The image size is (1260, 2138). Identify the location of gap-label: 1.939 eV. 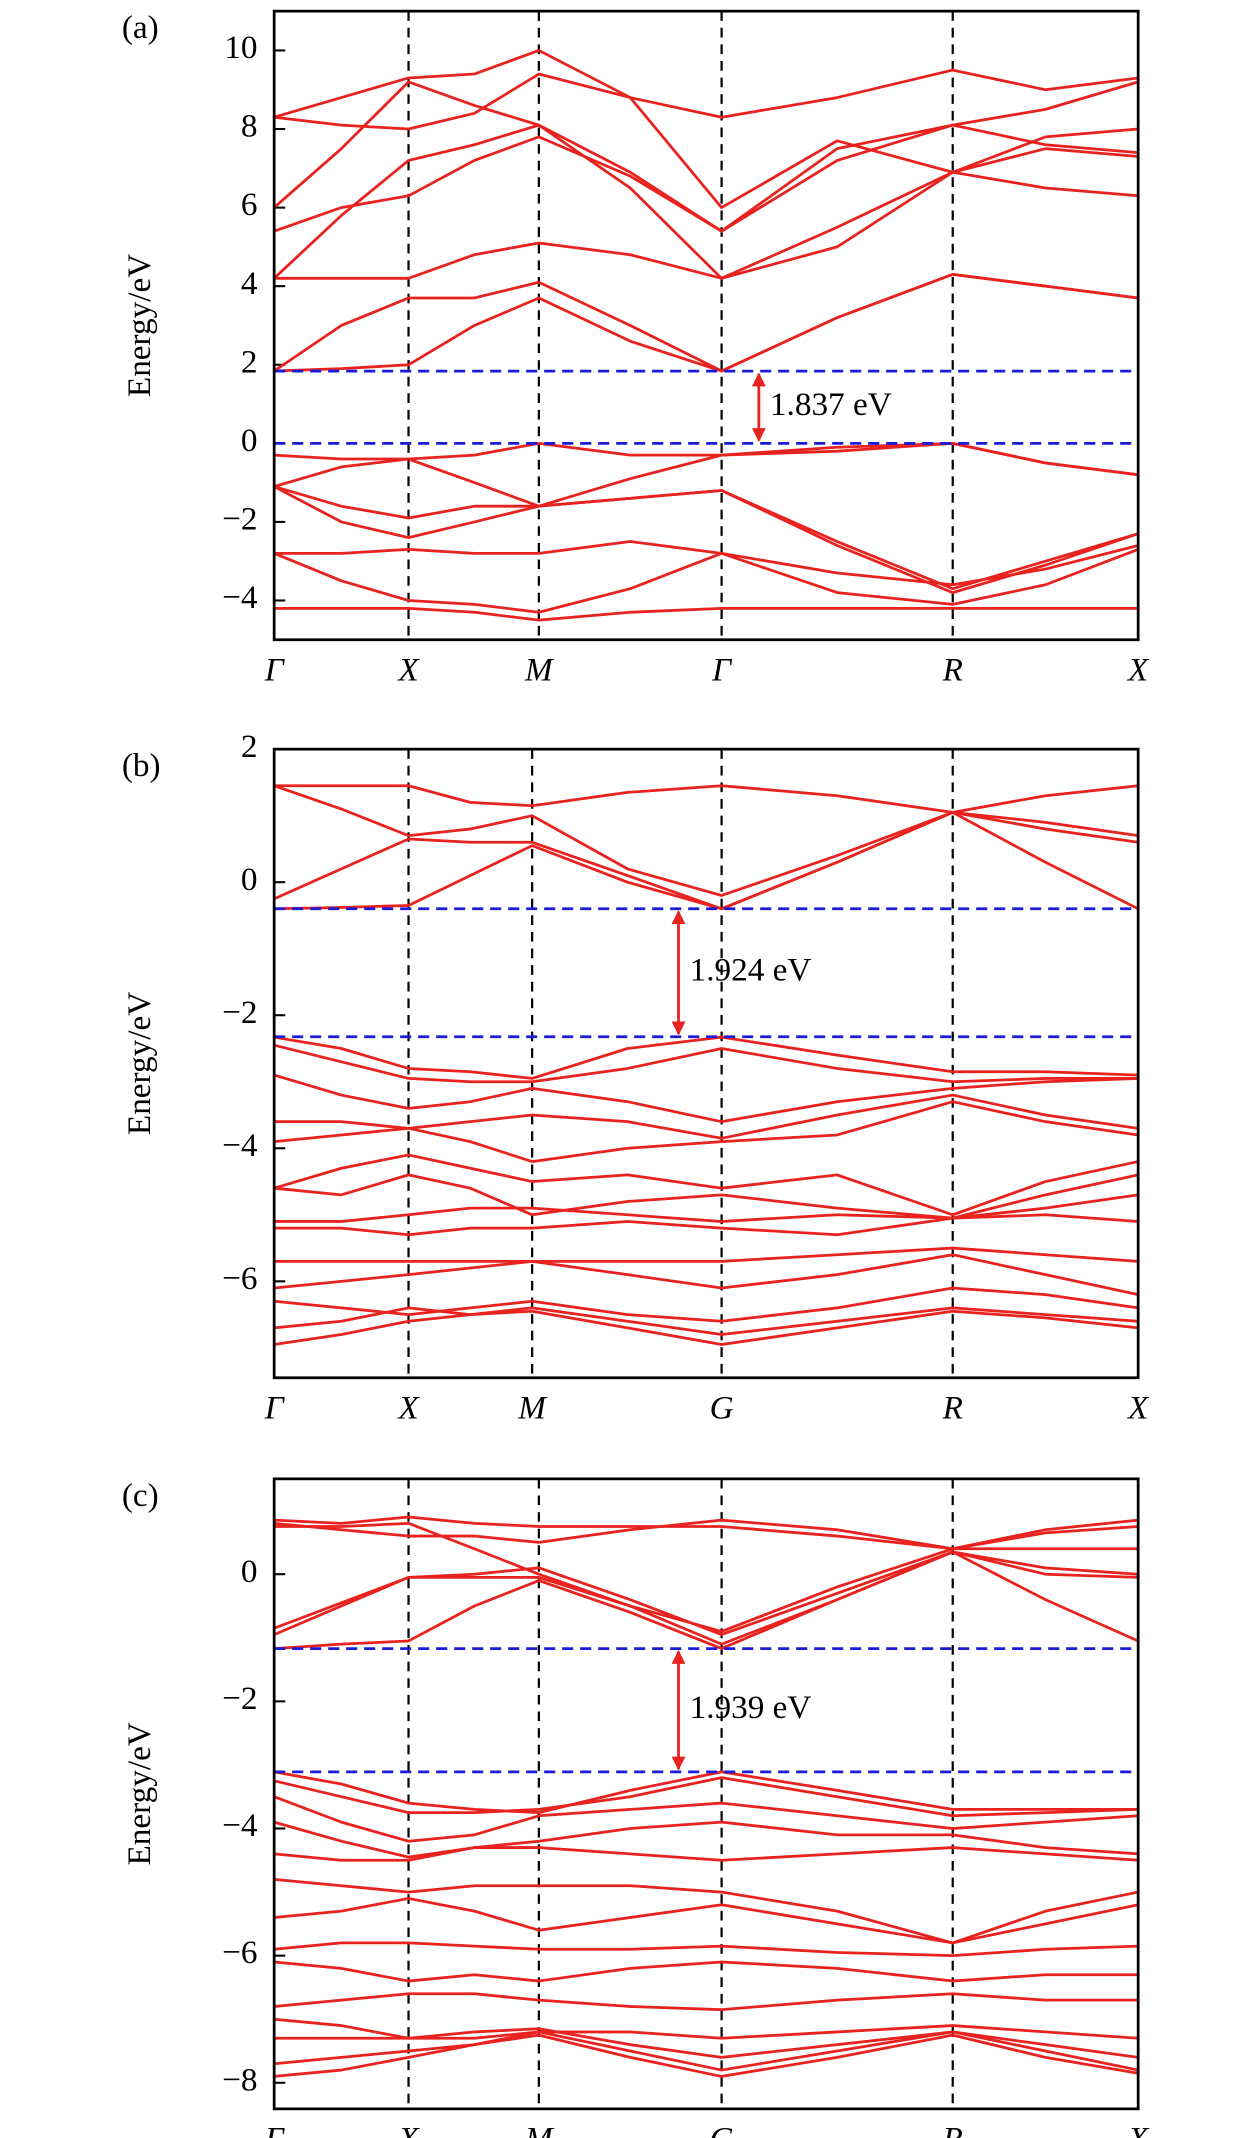
(751, 1707).